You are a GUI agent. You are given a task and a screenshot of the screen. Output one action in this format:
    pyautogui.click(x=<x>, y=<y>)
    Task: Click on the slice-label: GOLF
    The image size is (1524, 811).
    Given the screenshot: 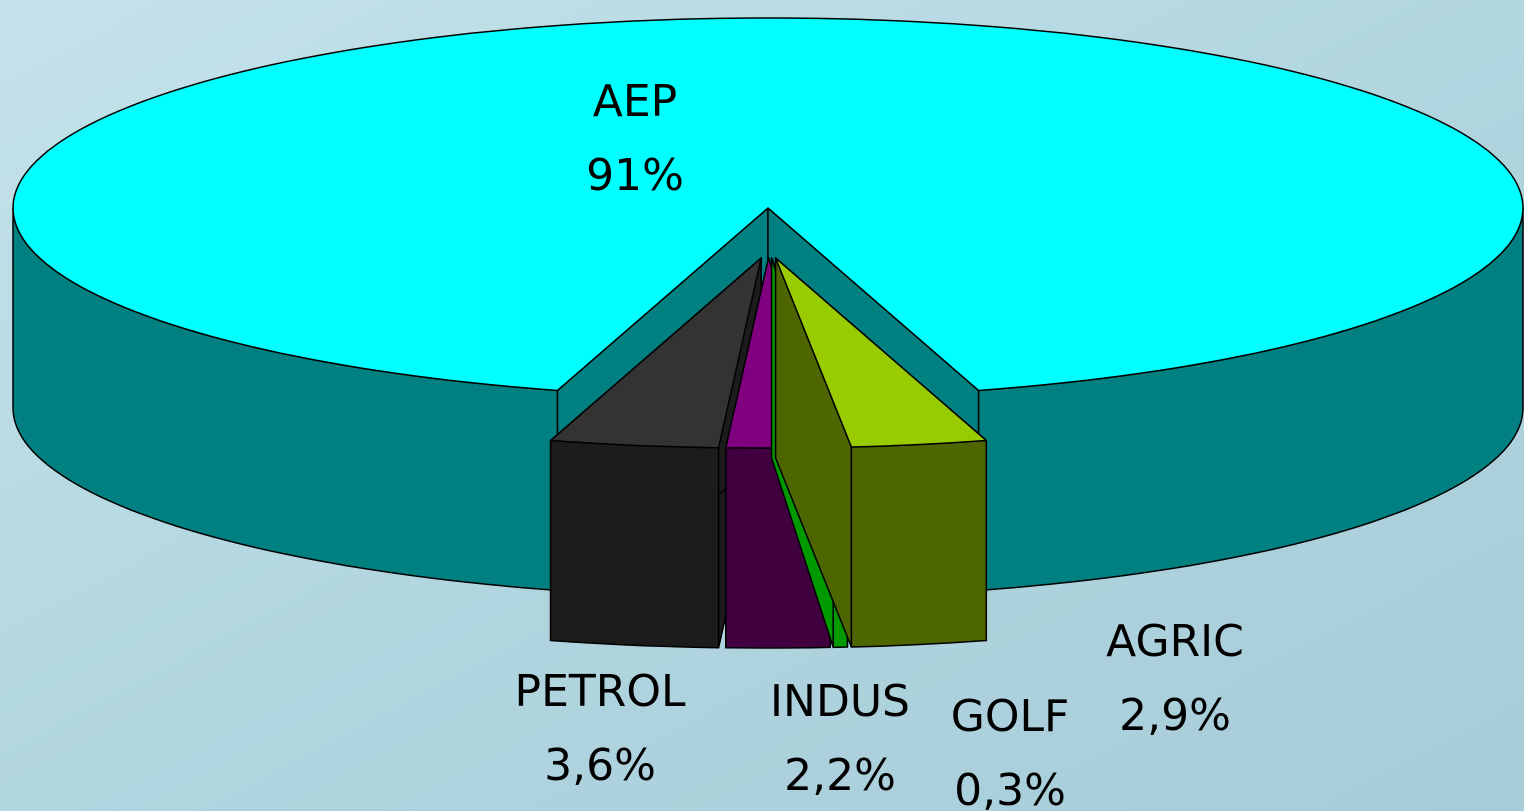 What is the action you would take?
    pyautogui.click(x=1010, y=716)
    